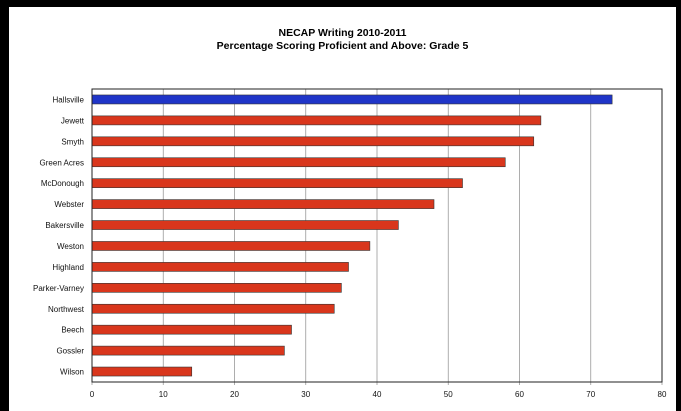  What do you see at coordinates (188, 350) in the screenshot?
I see `bar-gossler` at bounding box center [188, 350].